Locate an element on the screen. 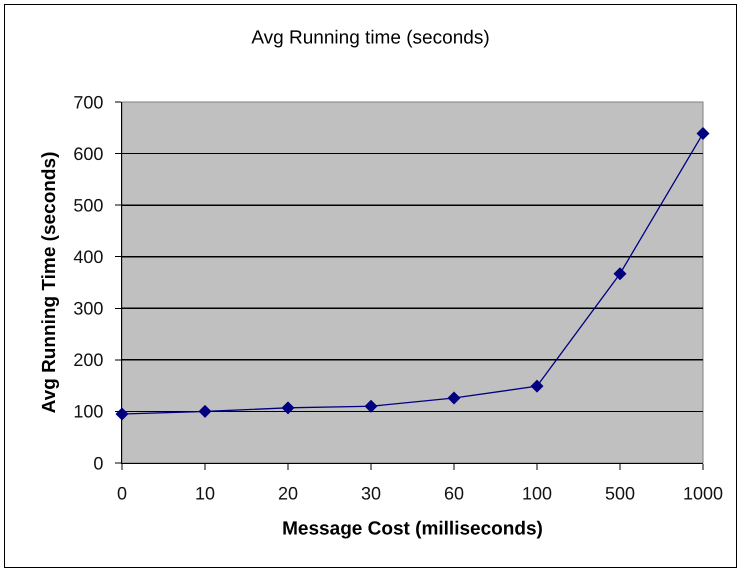 Image resolution: width=740 pixels, height=571 pixels. y-tick-label: 200 is located at coordinates (88, 360).